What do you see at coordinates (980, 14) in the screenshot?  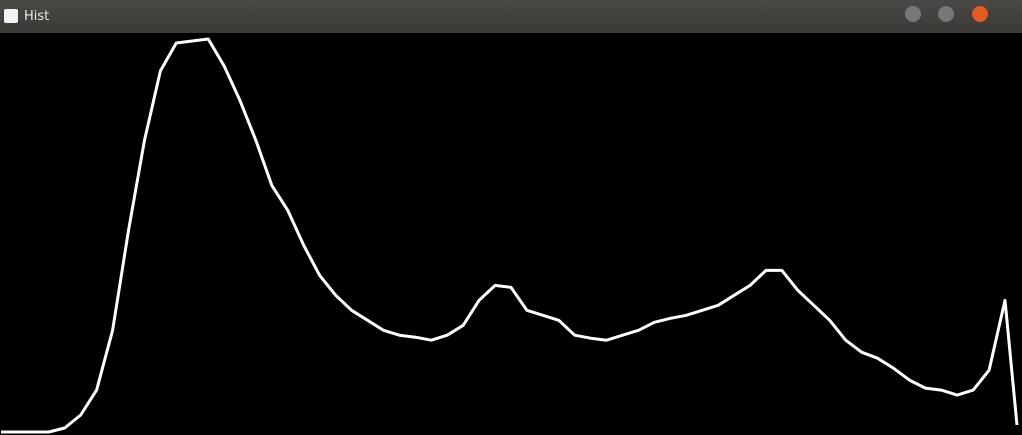 I see `close-button` at bounding box center [980, 14].